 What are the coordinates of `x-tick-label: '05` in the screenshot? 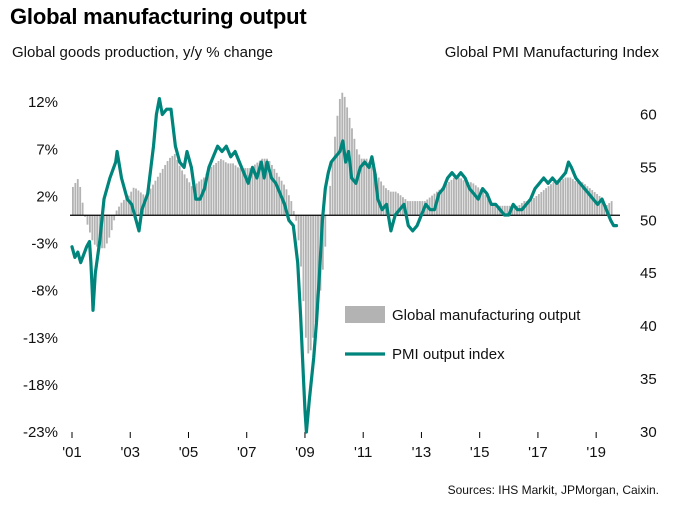 It's located at (189, 452).